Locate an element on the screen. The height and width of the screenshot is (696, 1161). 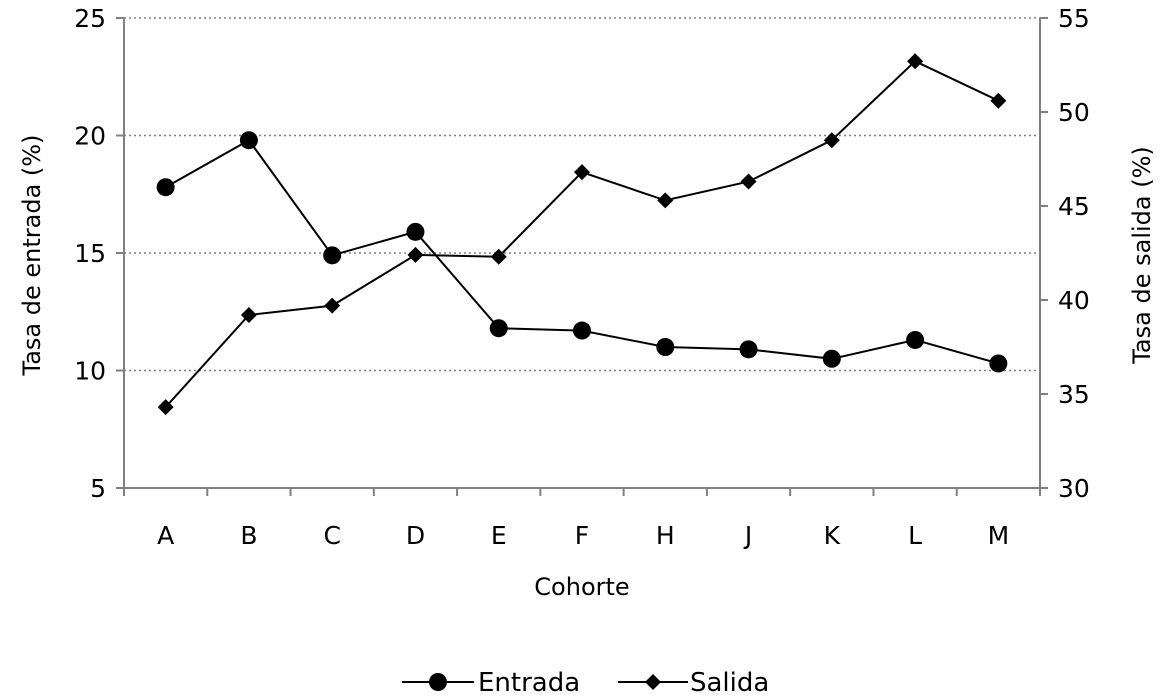
legend: Entrada Salida is located at coordinates (585, 682).